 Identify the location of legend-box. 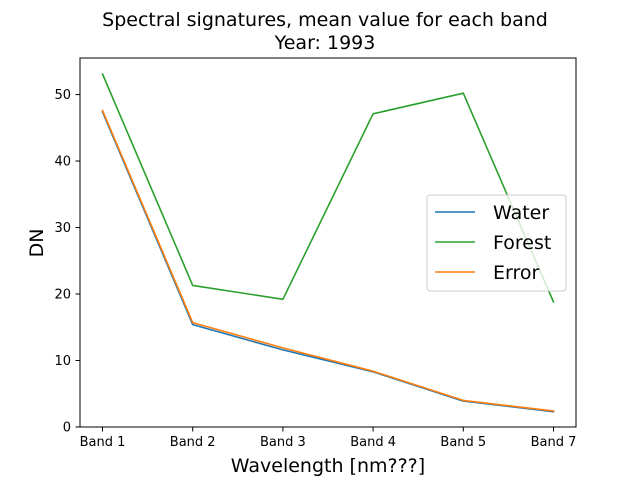
(496, 243).